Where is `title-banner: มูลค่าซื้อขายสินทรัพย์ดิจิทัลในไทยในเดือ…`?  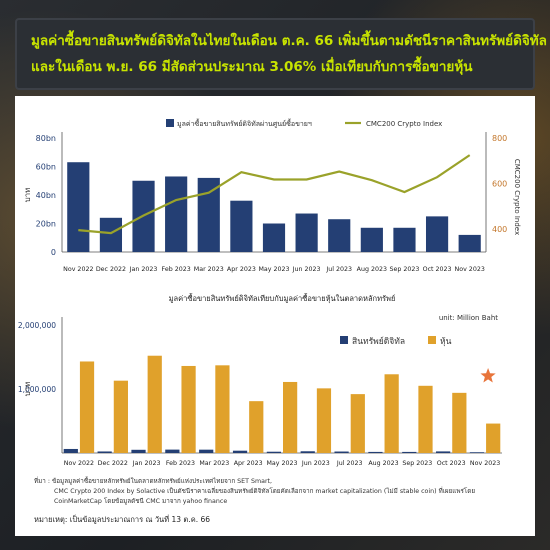
title-banner: มูลค่าซื้อขายสินทรัพย์ดิจิทัลในไทยในเดือ… is located at coordinates (281, 54).